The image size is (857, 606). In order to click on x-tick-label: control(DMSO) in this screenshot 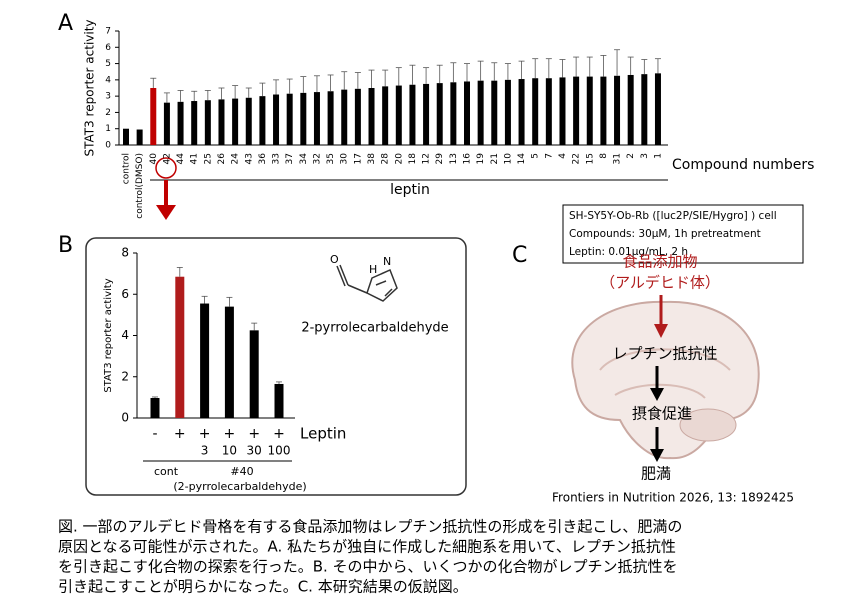, I will do `click(140, 186)`.